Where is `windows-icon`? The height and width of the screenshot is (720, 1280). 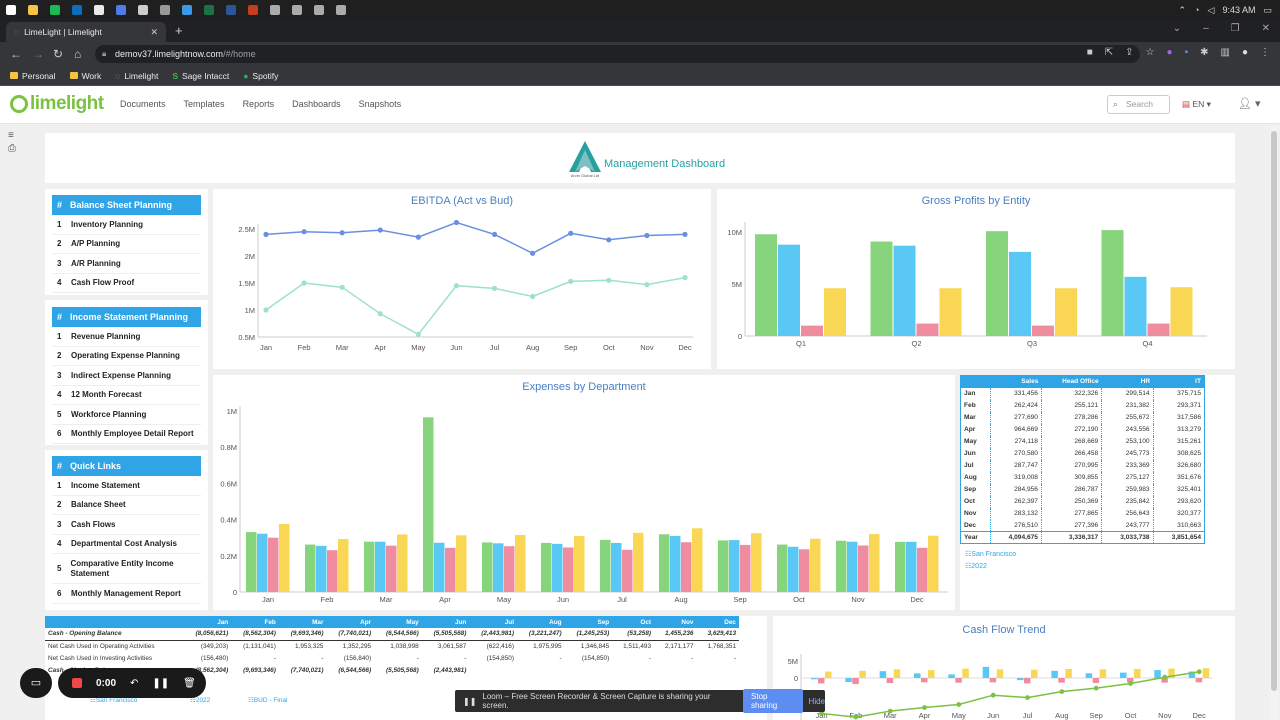 windows-icon is located at coordinates (11, 10).